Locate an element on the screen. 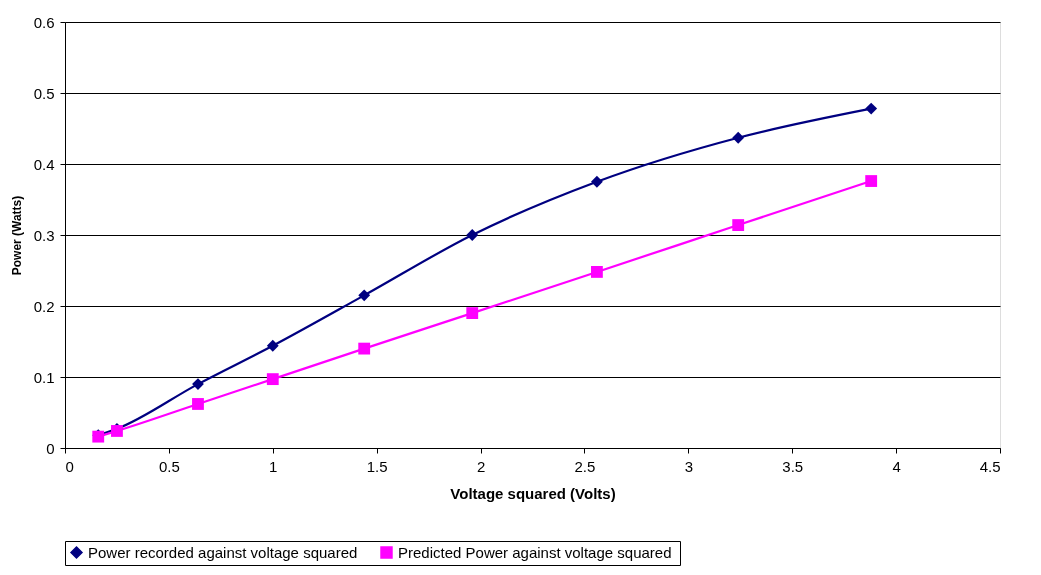 Image resolution: width=1041 pixels, height=575 pixels. x-tick-label: 0 is located at coordinates (69, 466).